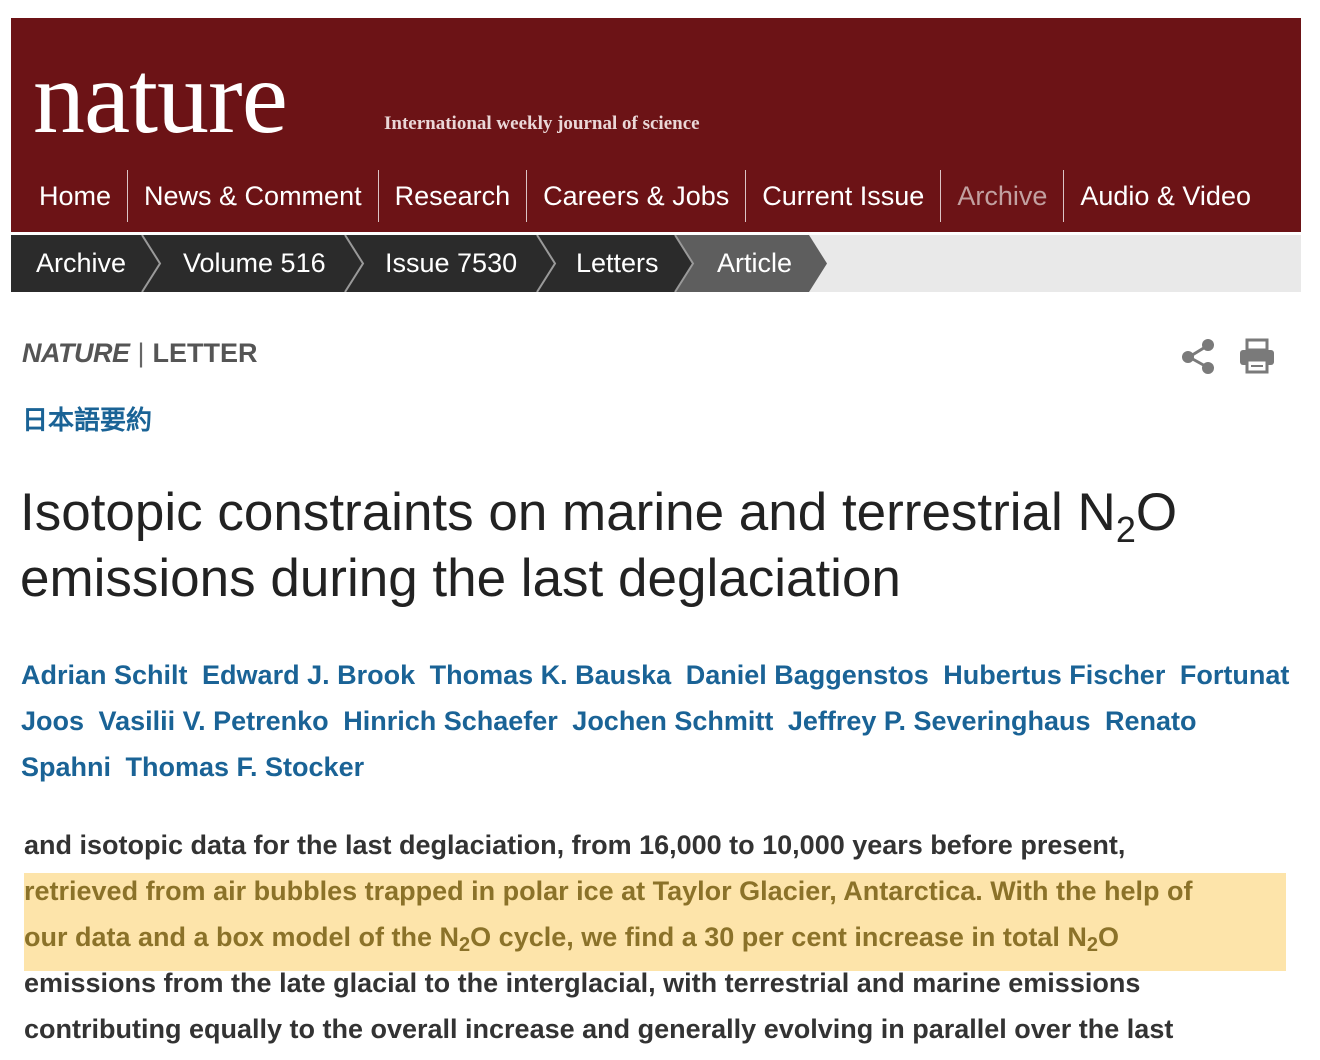 The width and height of the screenshot is (1320, 1060). I want to click on author-link: Daniel Baggenstos, so click(807, 675).